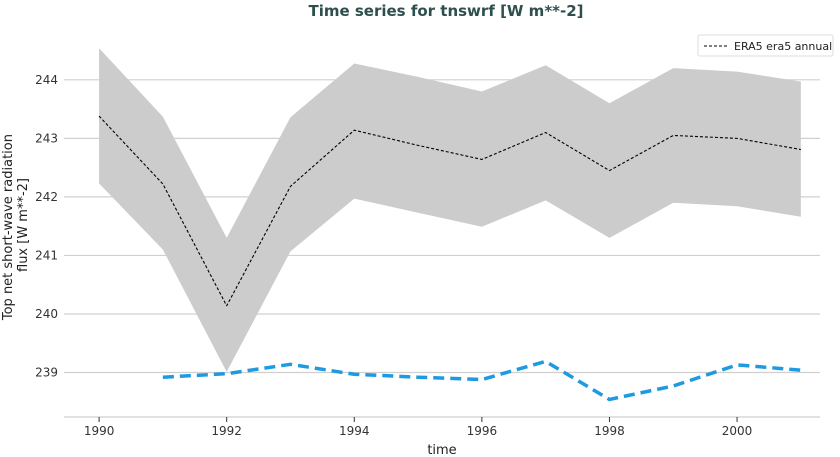 This screenshot has width=840, height=457. I want to click on x-ticks: 1990 1992 1994 1996 1998 2000, so click(418, 427).